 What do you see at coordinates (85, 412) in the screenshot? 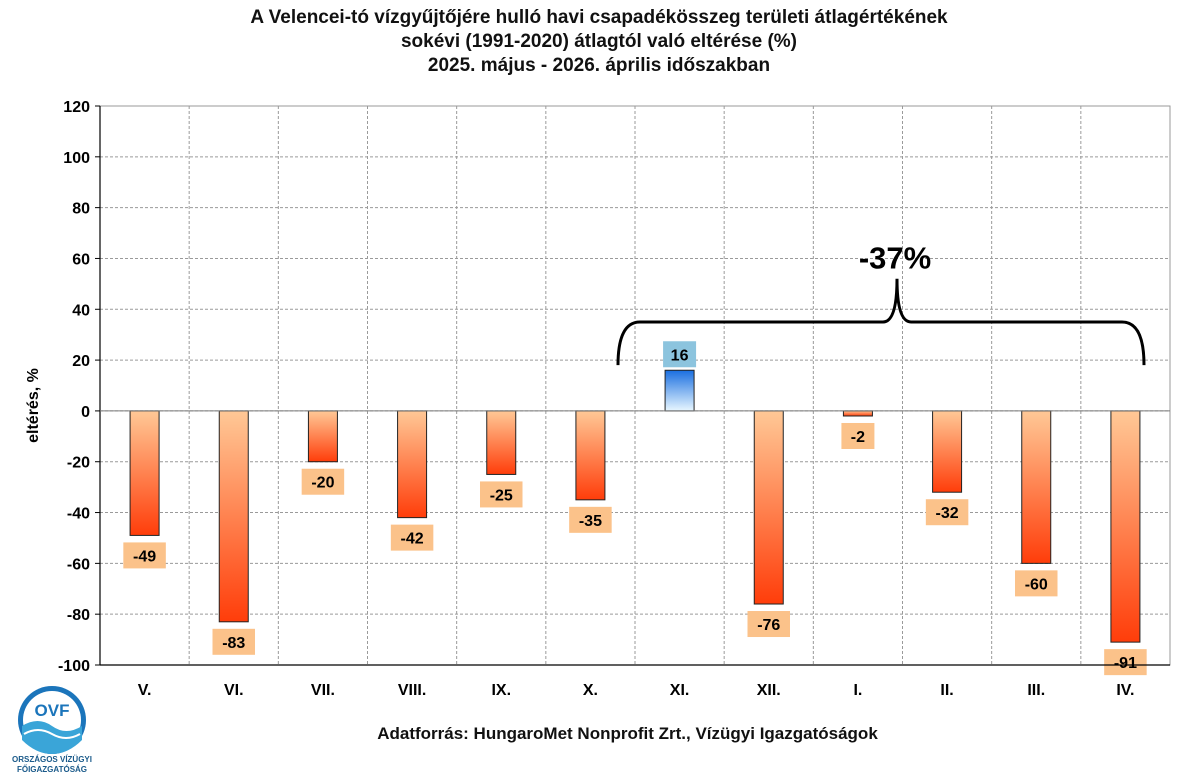
I see `y-tick-label: 0` at bounding box center [85, 412].